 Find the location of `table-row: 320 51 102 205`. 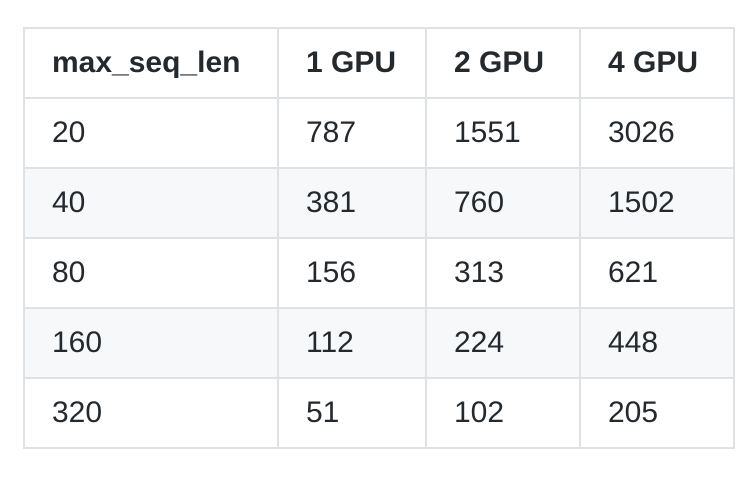

table-row: 320 51 102 205 is located at coordinates (379, 413).